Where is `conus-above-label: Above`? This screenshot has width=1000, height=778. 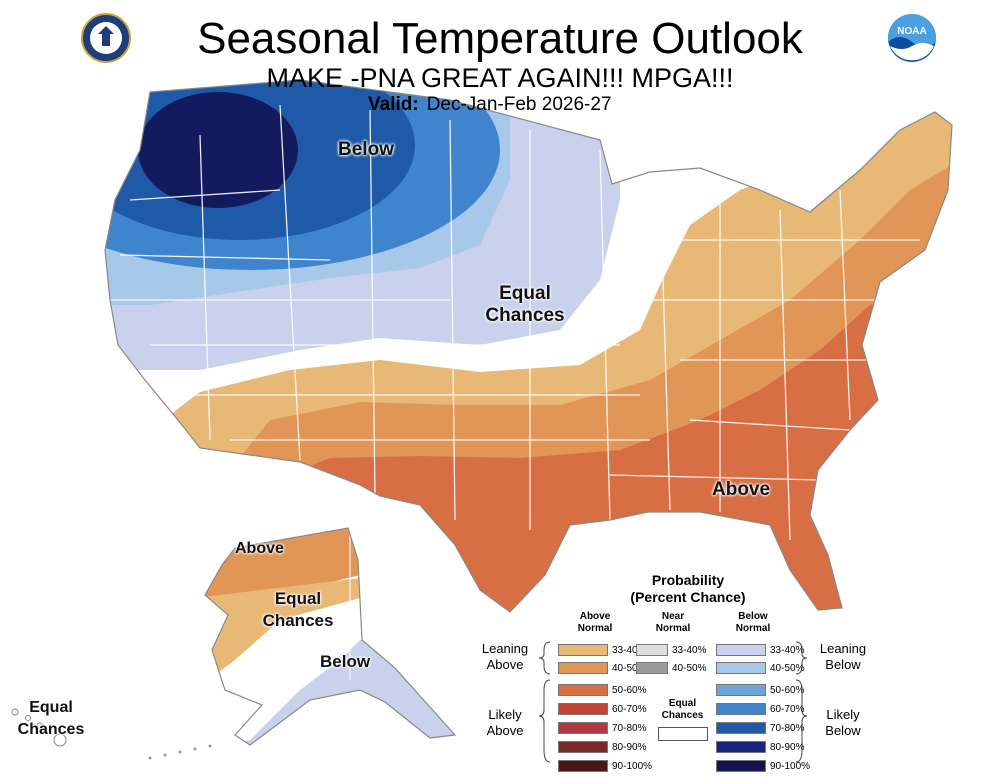
conus-above-label: Above is located at coordinates (741, 489).